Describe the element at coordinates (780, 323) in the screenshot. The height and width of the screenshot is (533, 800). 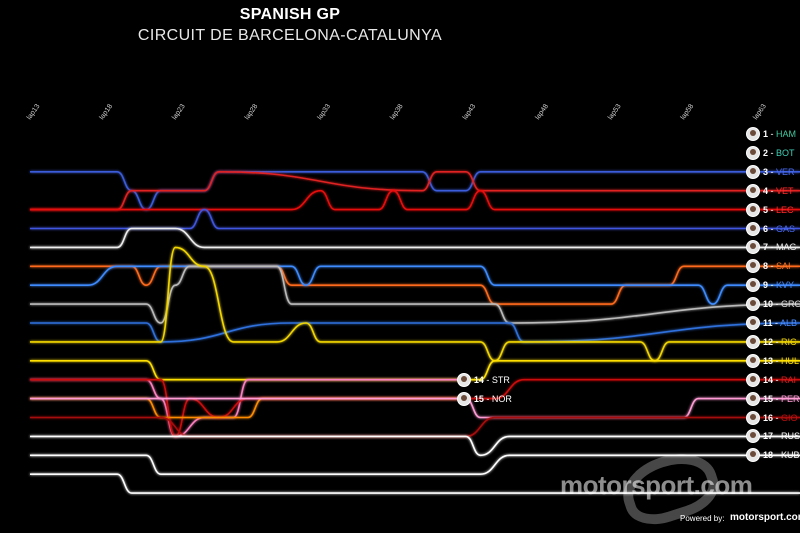
I see `driver-end-label: 11 - ALB` at that location.